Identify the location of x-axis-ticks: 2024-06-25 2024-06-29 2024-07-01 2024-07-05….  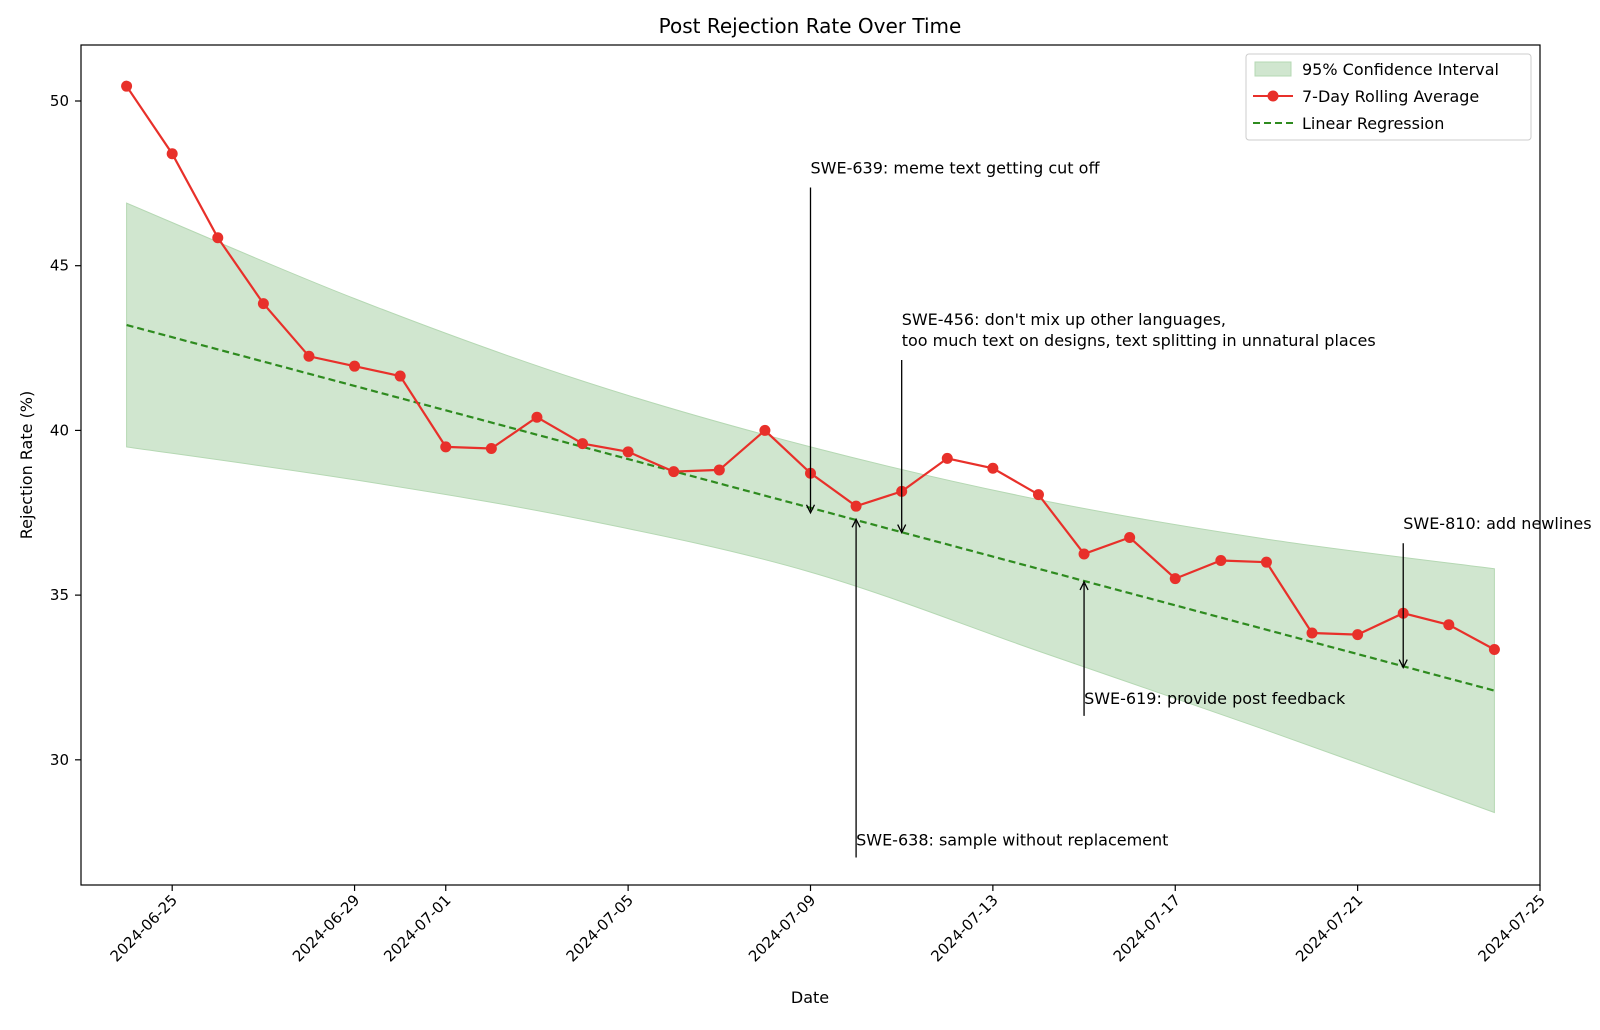
(828, 925).